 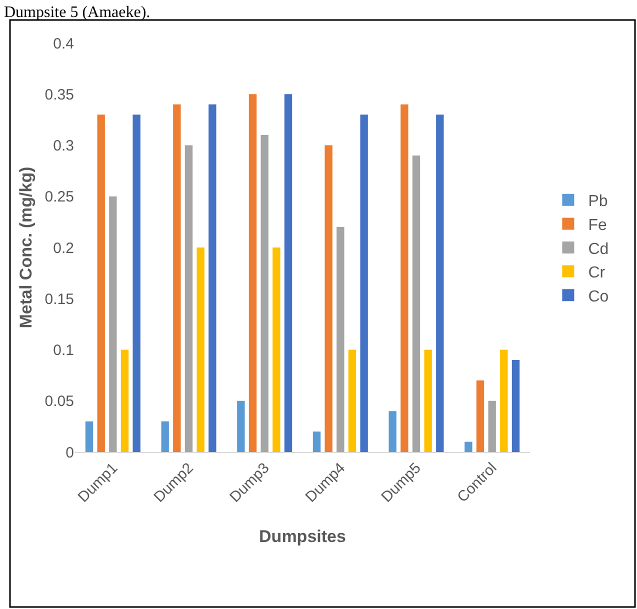 I want to click on y-tick-label: 0.3, so click(x=63, y=146).